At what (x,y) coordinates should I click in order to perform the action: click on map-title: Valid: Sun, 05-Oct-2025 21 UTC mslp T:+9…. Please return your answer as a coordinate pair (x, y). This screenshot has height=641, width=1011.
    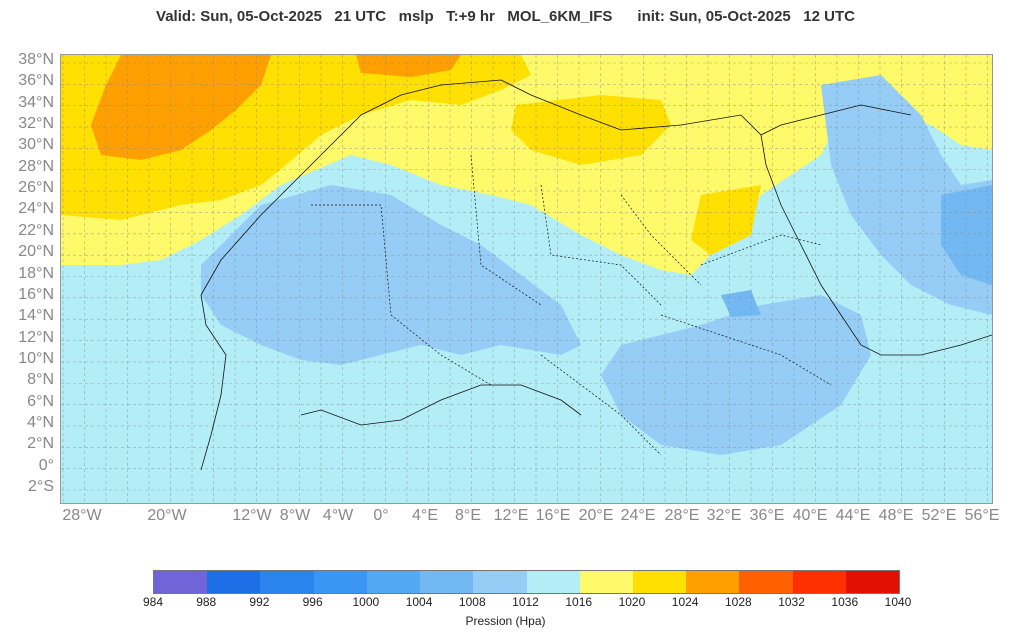
    Looking at the image, I should click on (505, 16).